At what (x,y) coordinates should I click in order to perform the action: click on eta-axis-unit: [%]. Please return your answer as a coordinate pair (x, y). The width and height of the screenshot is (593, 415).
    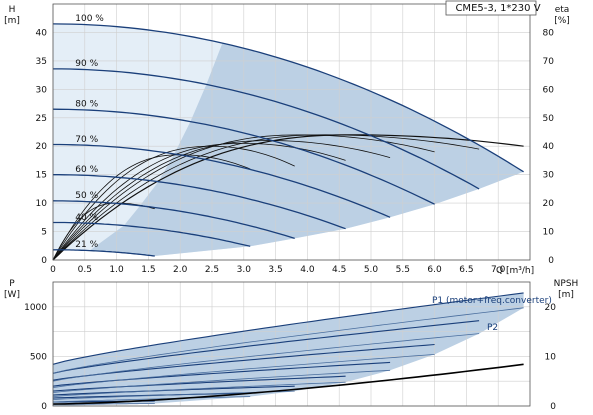
    Looking at the image, I should click on (562, 21).